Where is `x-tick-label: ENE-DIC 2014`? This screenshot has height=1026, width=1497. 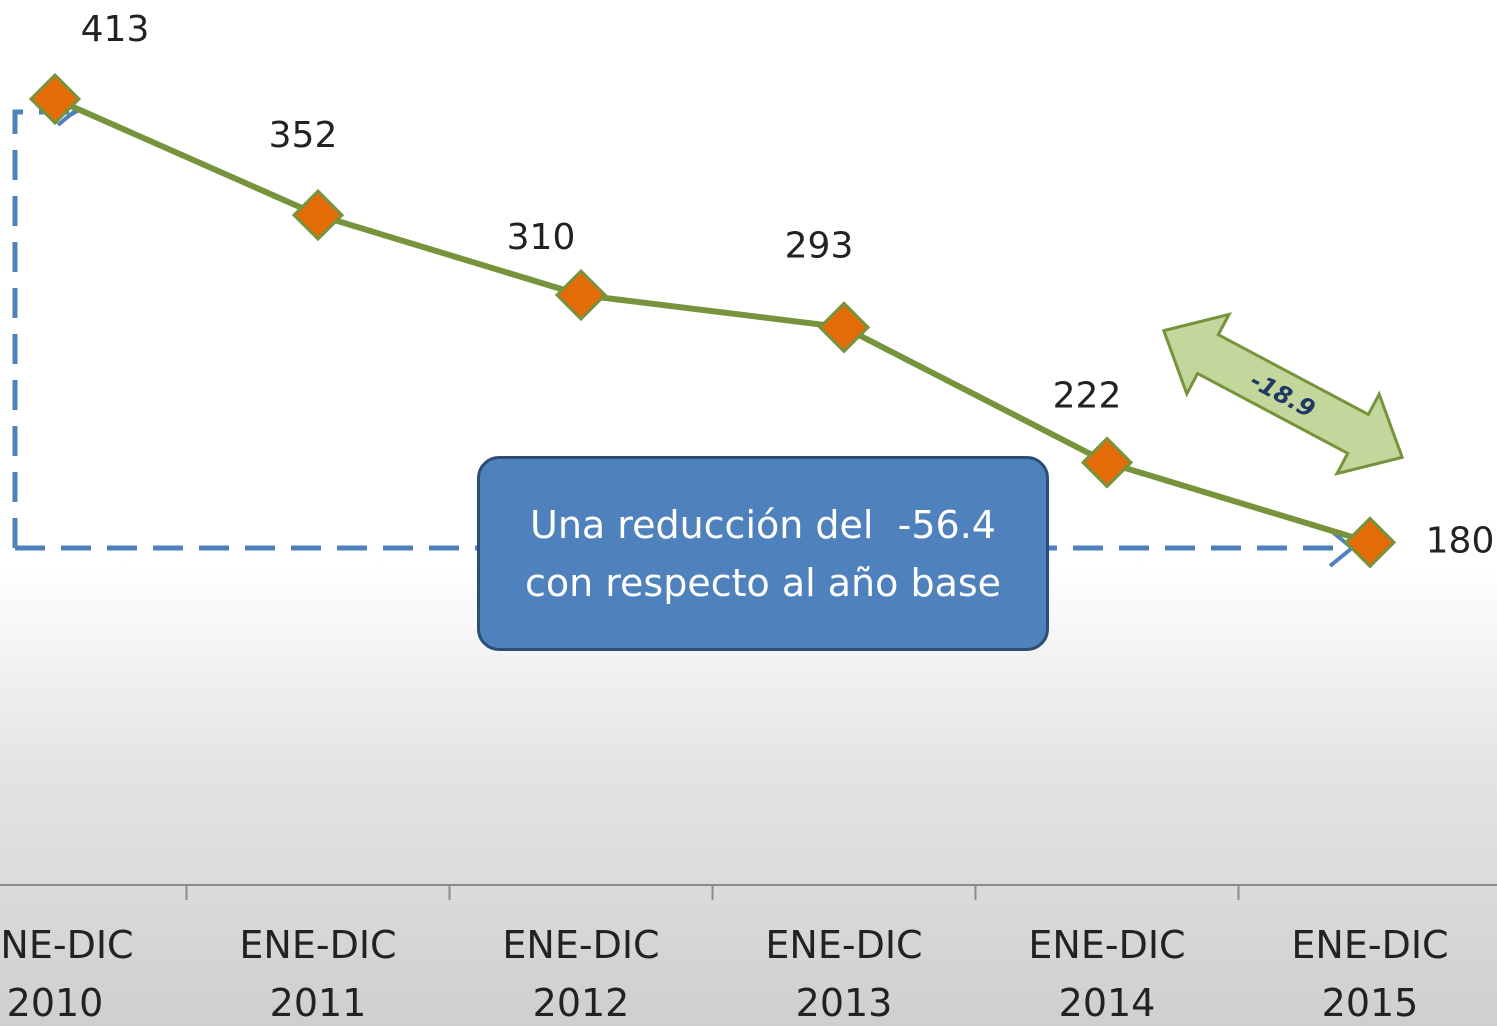 x-tick-label: ENE-DIC 2014 is located at coordinates (1107, 974).